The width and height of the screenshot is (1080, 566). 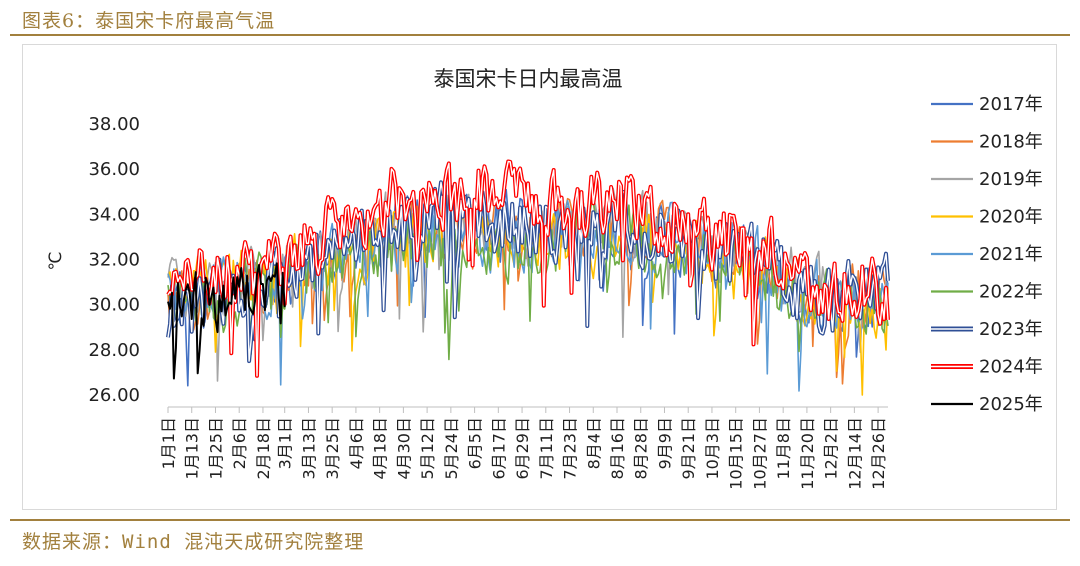 I want to click on legend-label: 2017年, so click(x=1011, y=104).